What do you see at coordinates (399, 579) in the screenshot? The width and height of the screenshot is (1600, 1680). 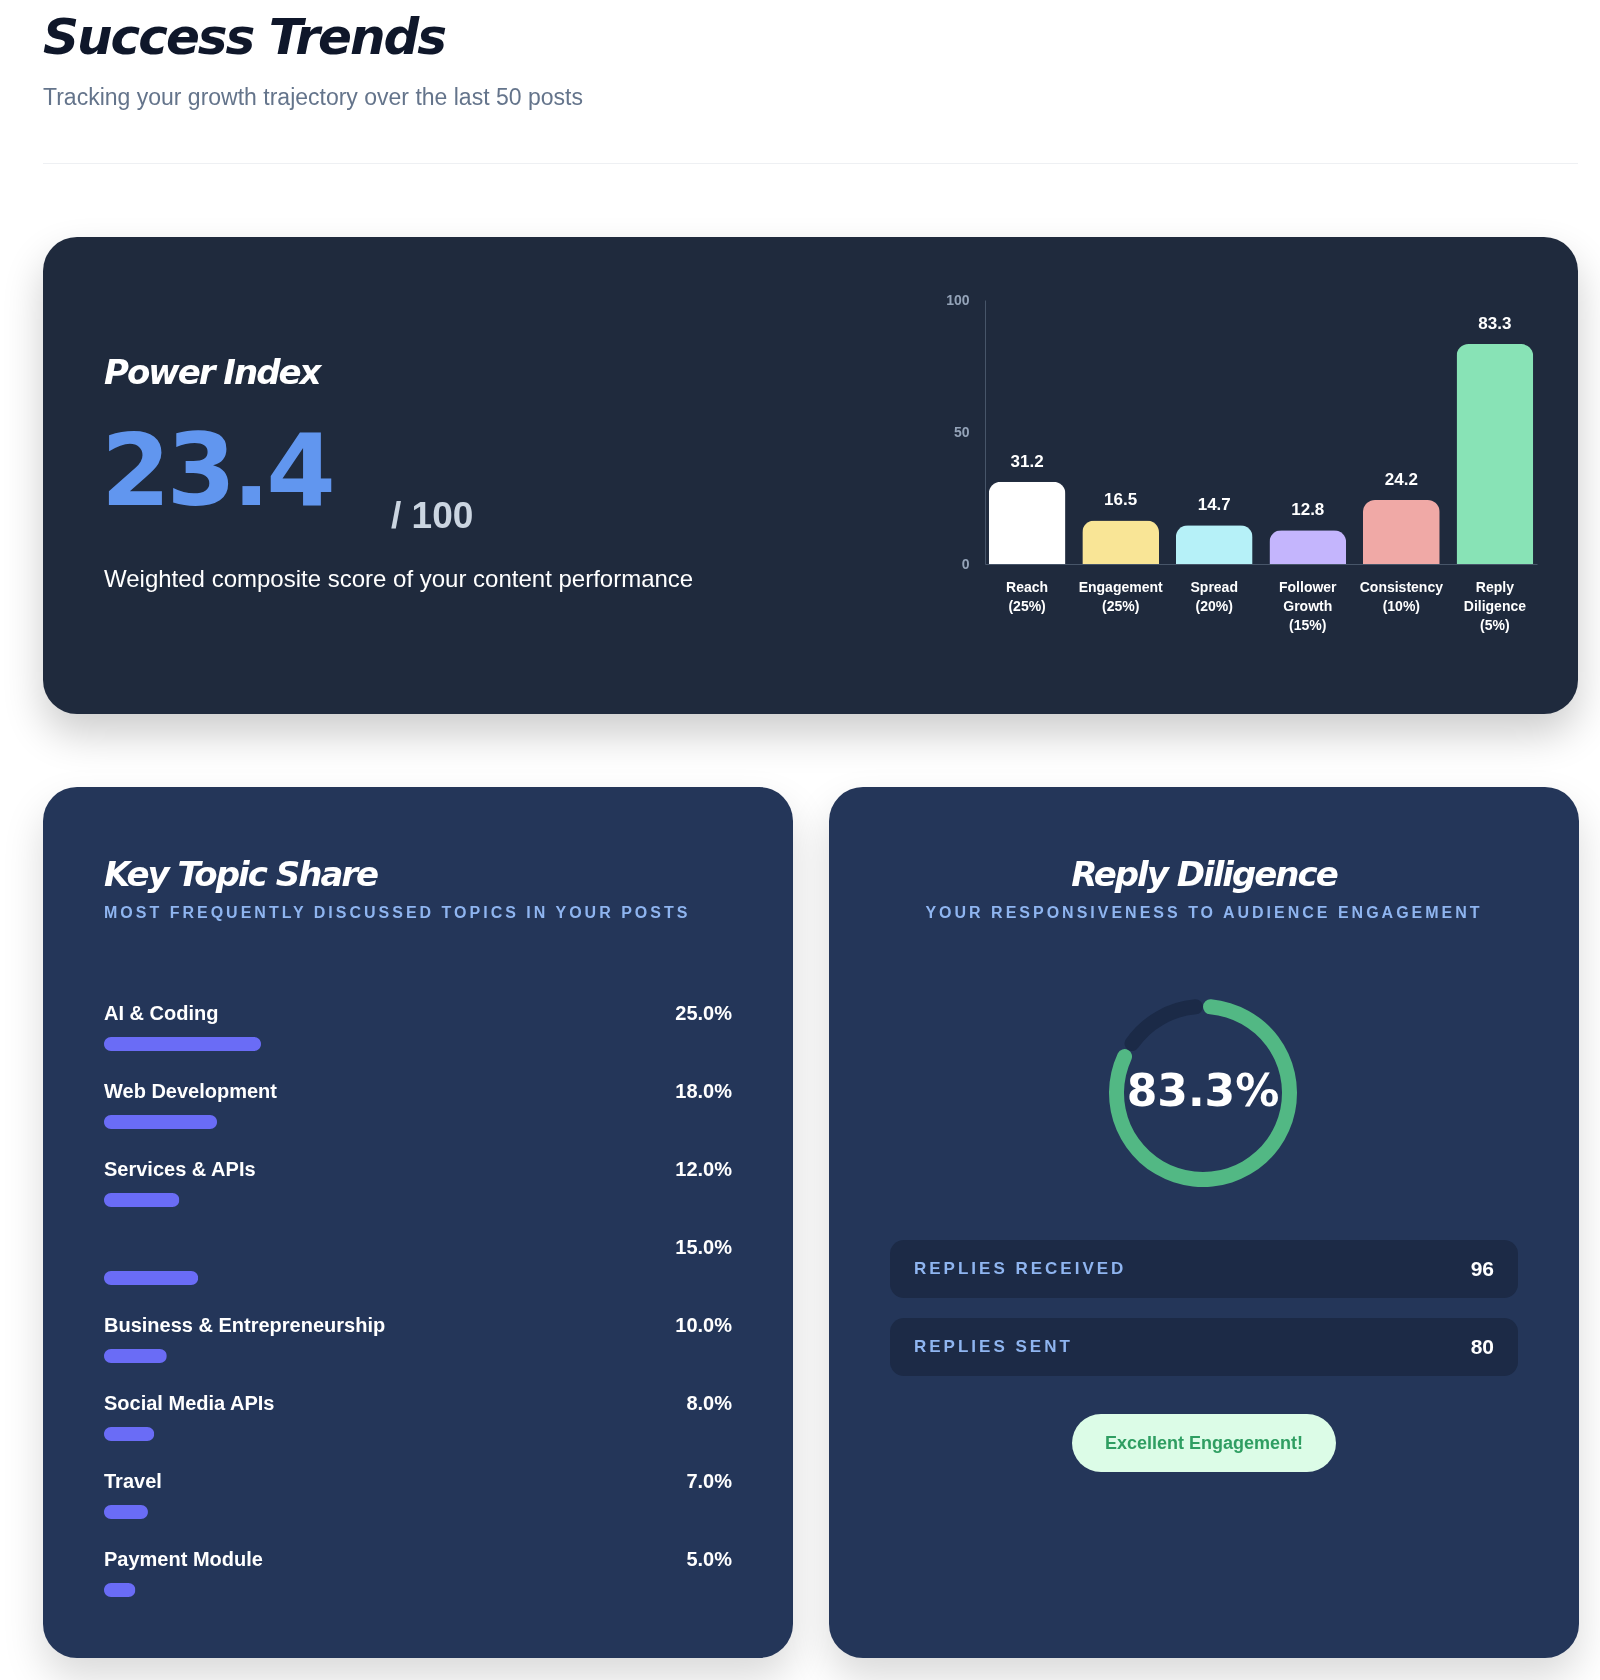 I see `text: Weighted composite score of your content performance` at bounding box center [399, 579].